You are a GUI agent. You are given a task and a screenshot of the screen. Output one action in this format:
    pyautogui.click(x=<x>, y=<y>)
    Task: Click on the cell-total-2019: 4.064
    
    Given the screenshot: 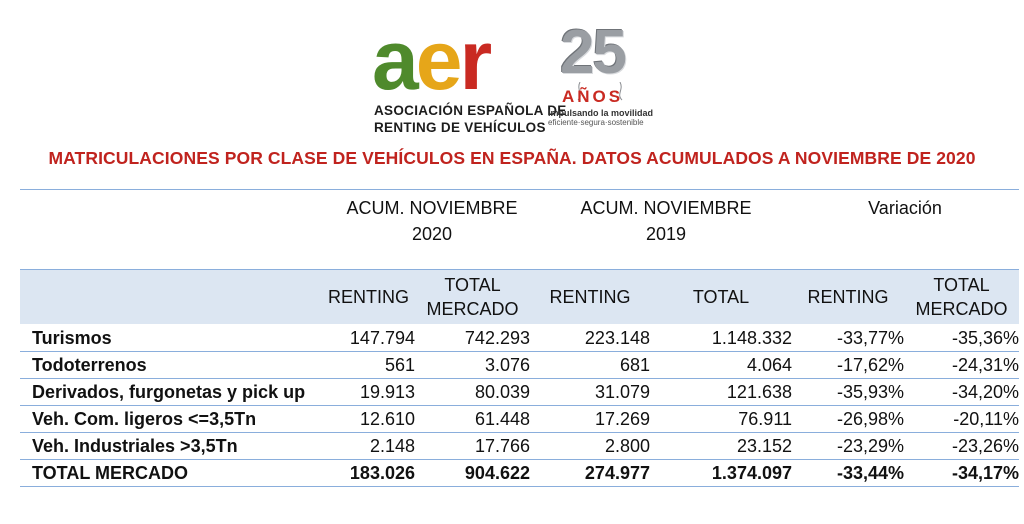 What is the action you would take?
    pyautogui.click(x=721, y=365)
    